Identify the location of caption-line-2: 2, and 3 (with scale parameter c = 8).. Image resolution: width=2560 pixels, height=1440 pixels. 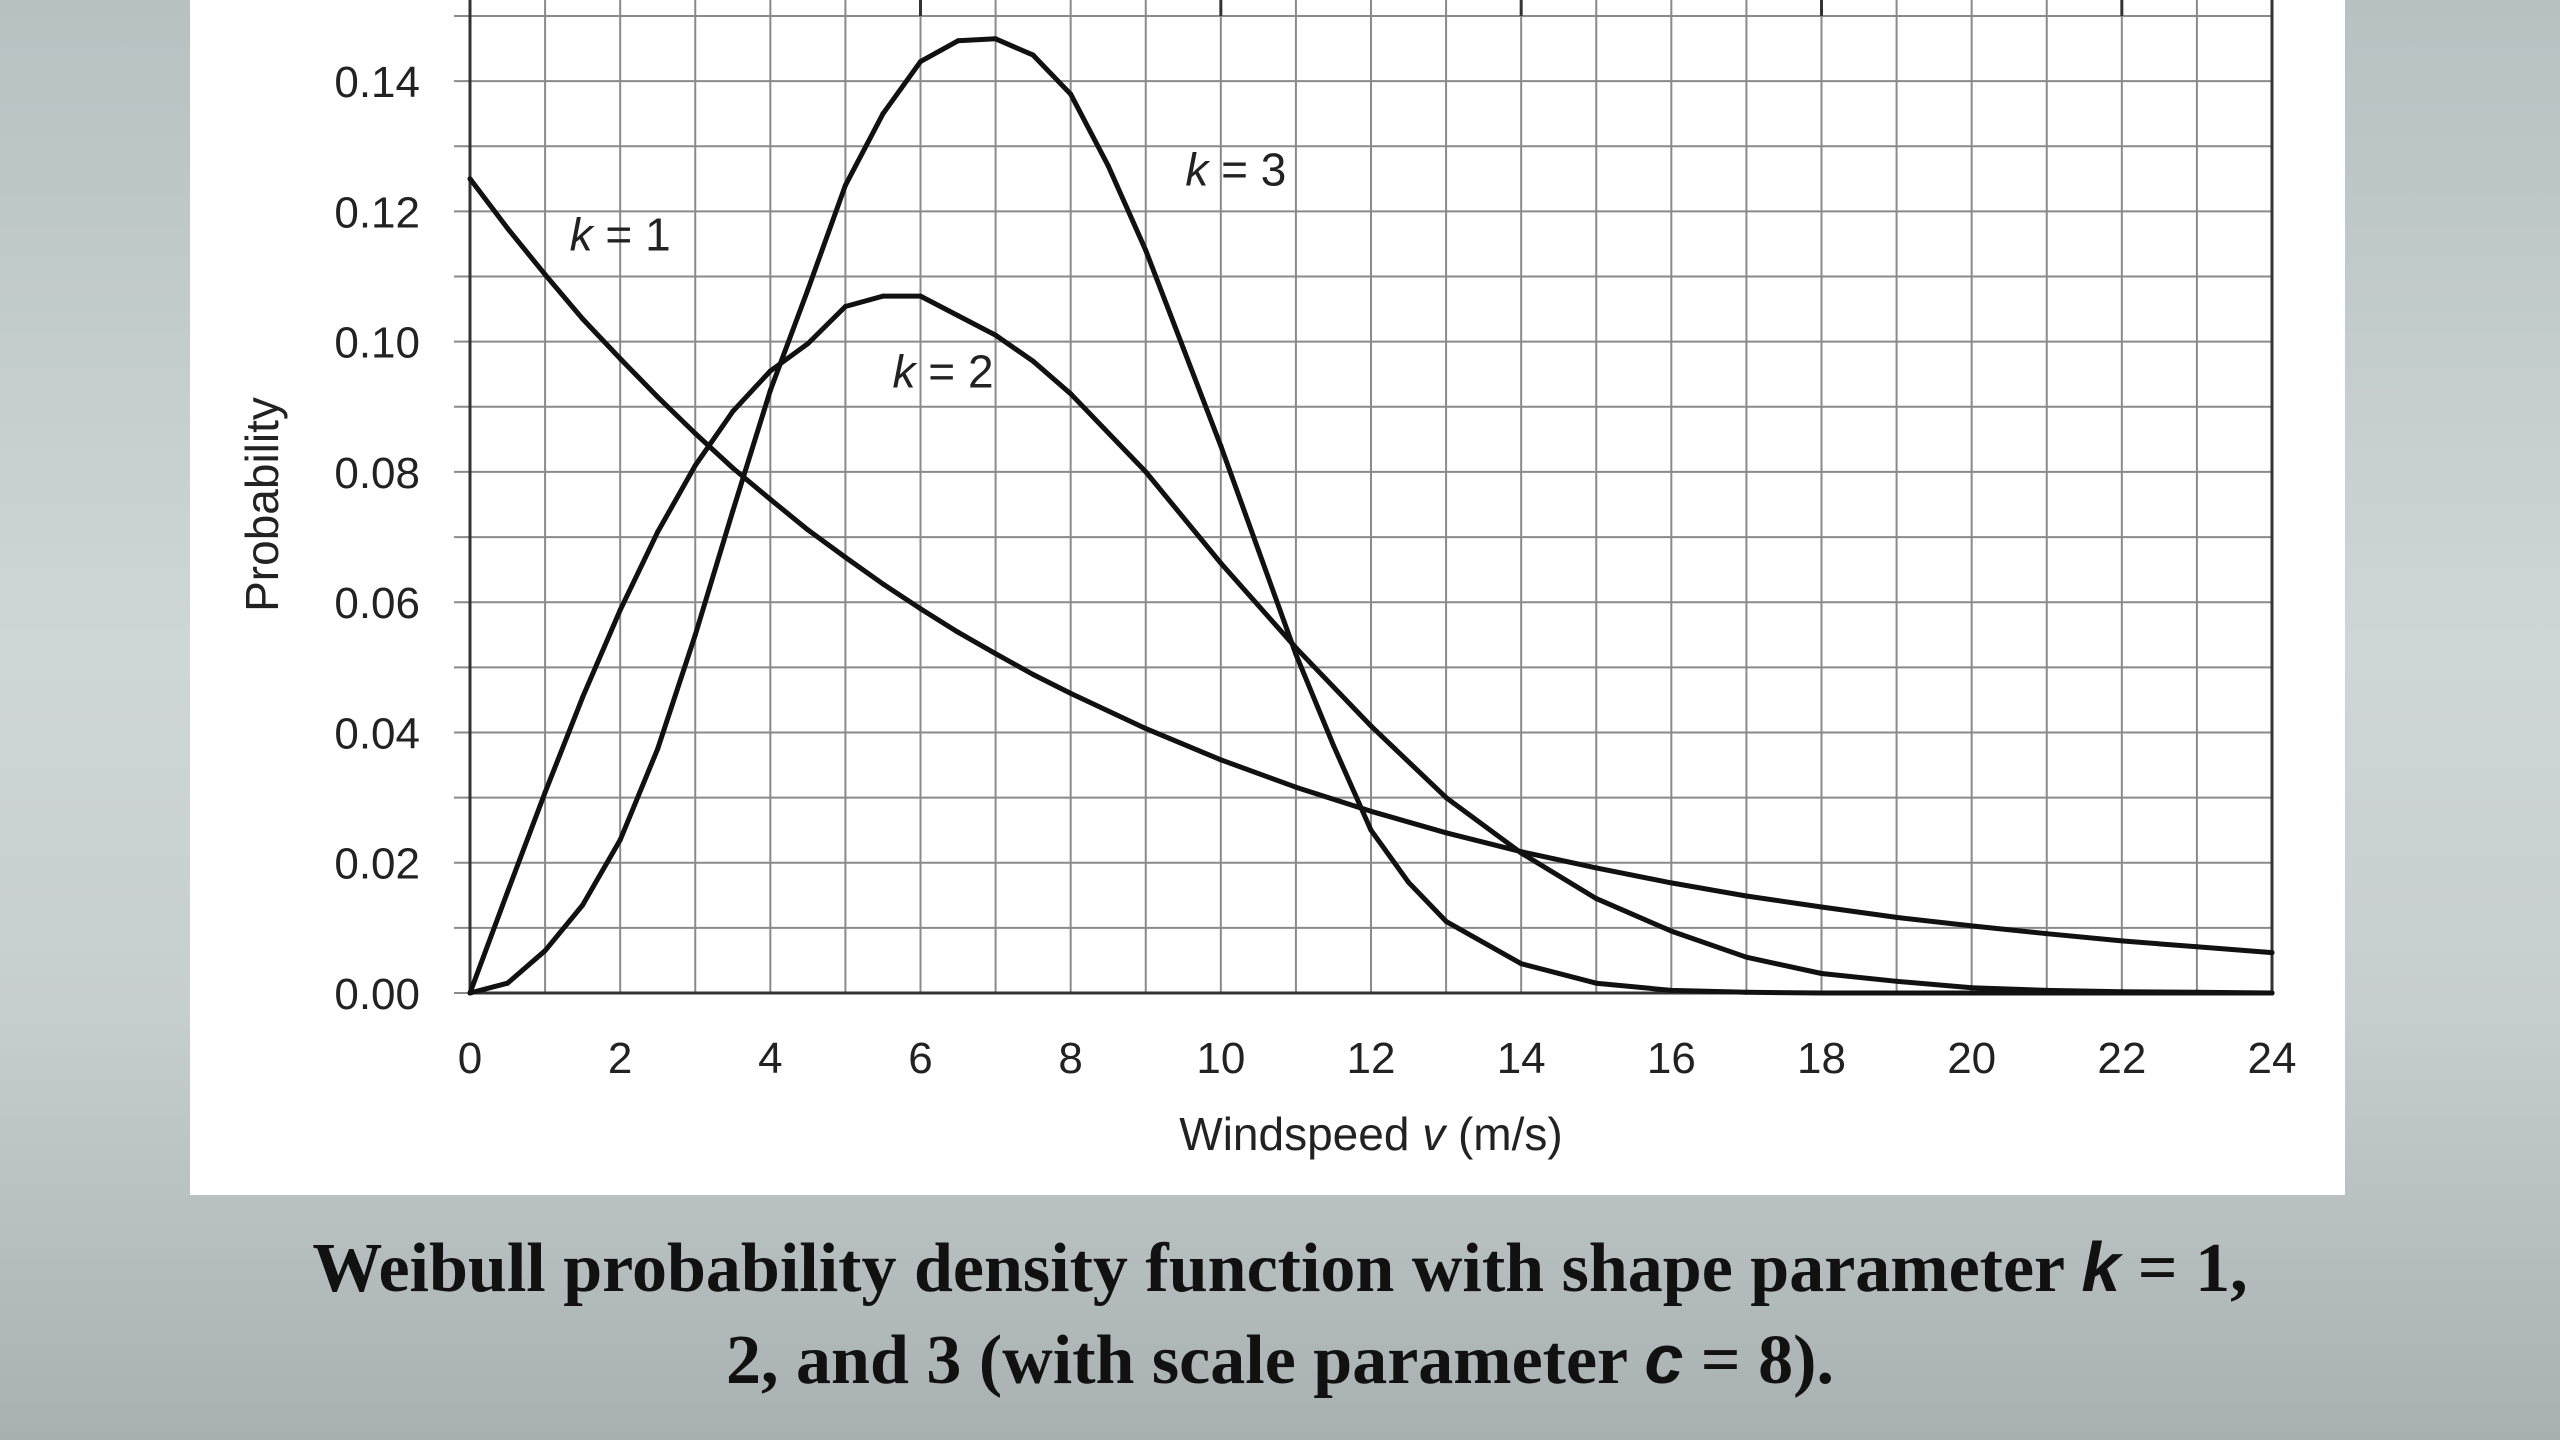
(1280, 1360).